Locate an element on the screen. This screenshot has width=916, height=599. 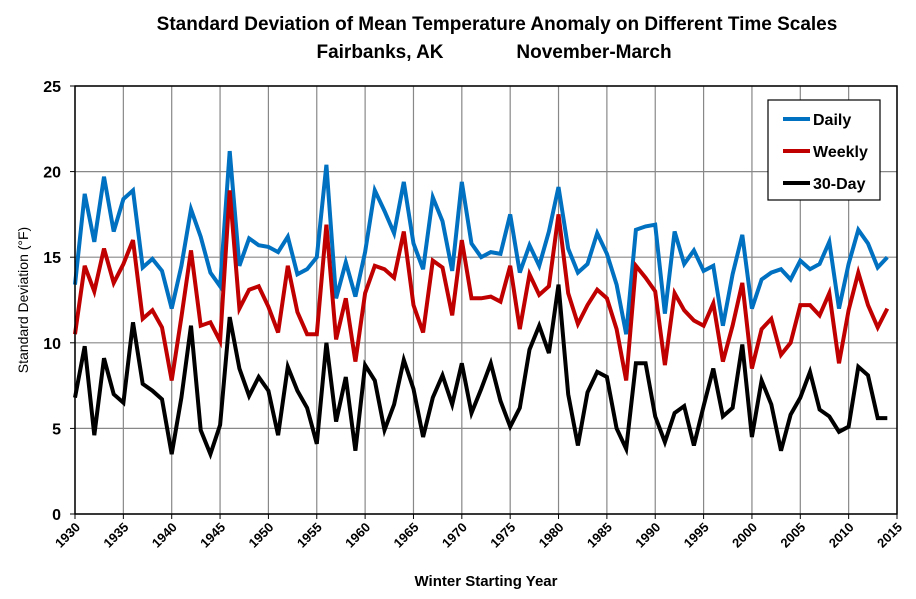
legend-label-daily: Daily is located at coordinates (832, 120).